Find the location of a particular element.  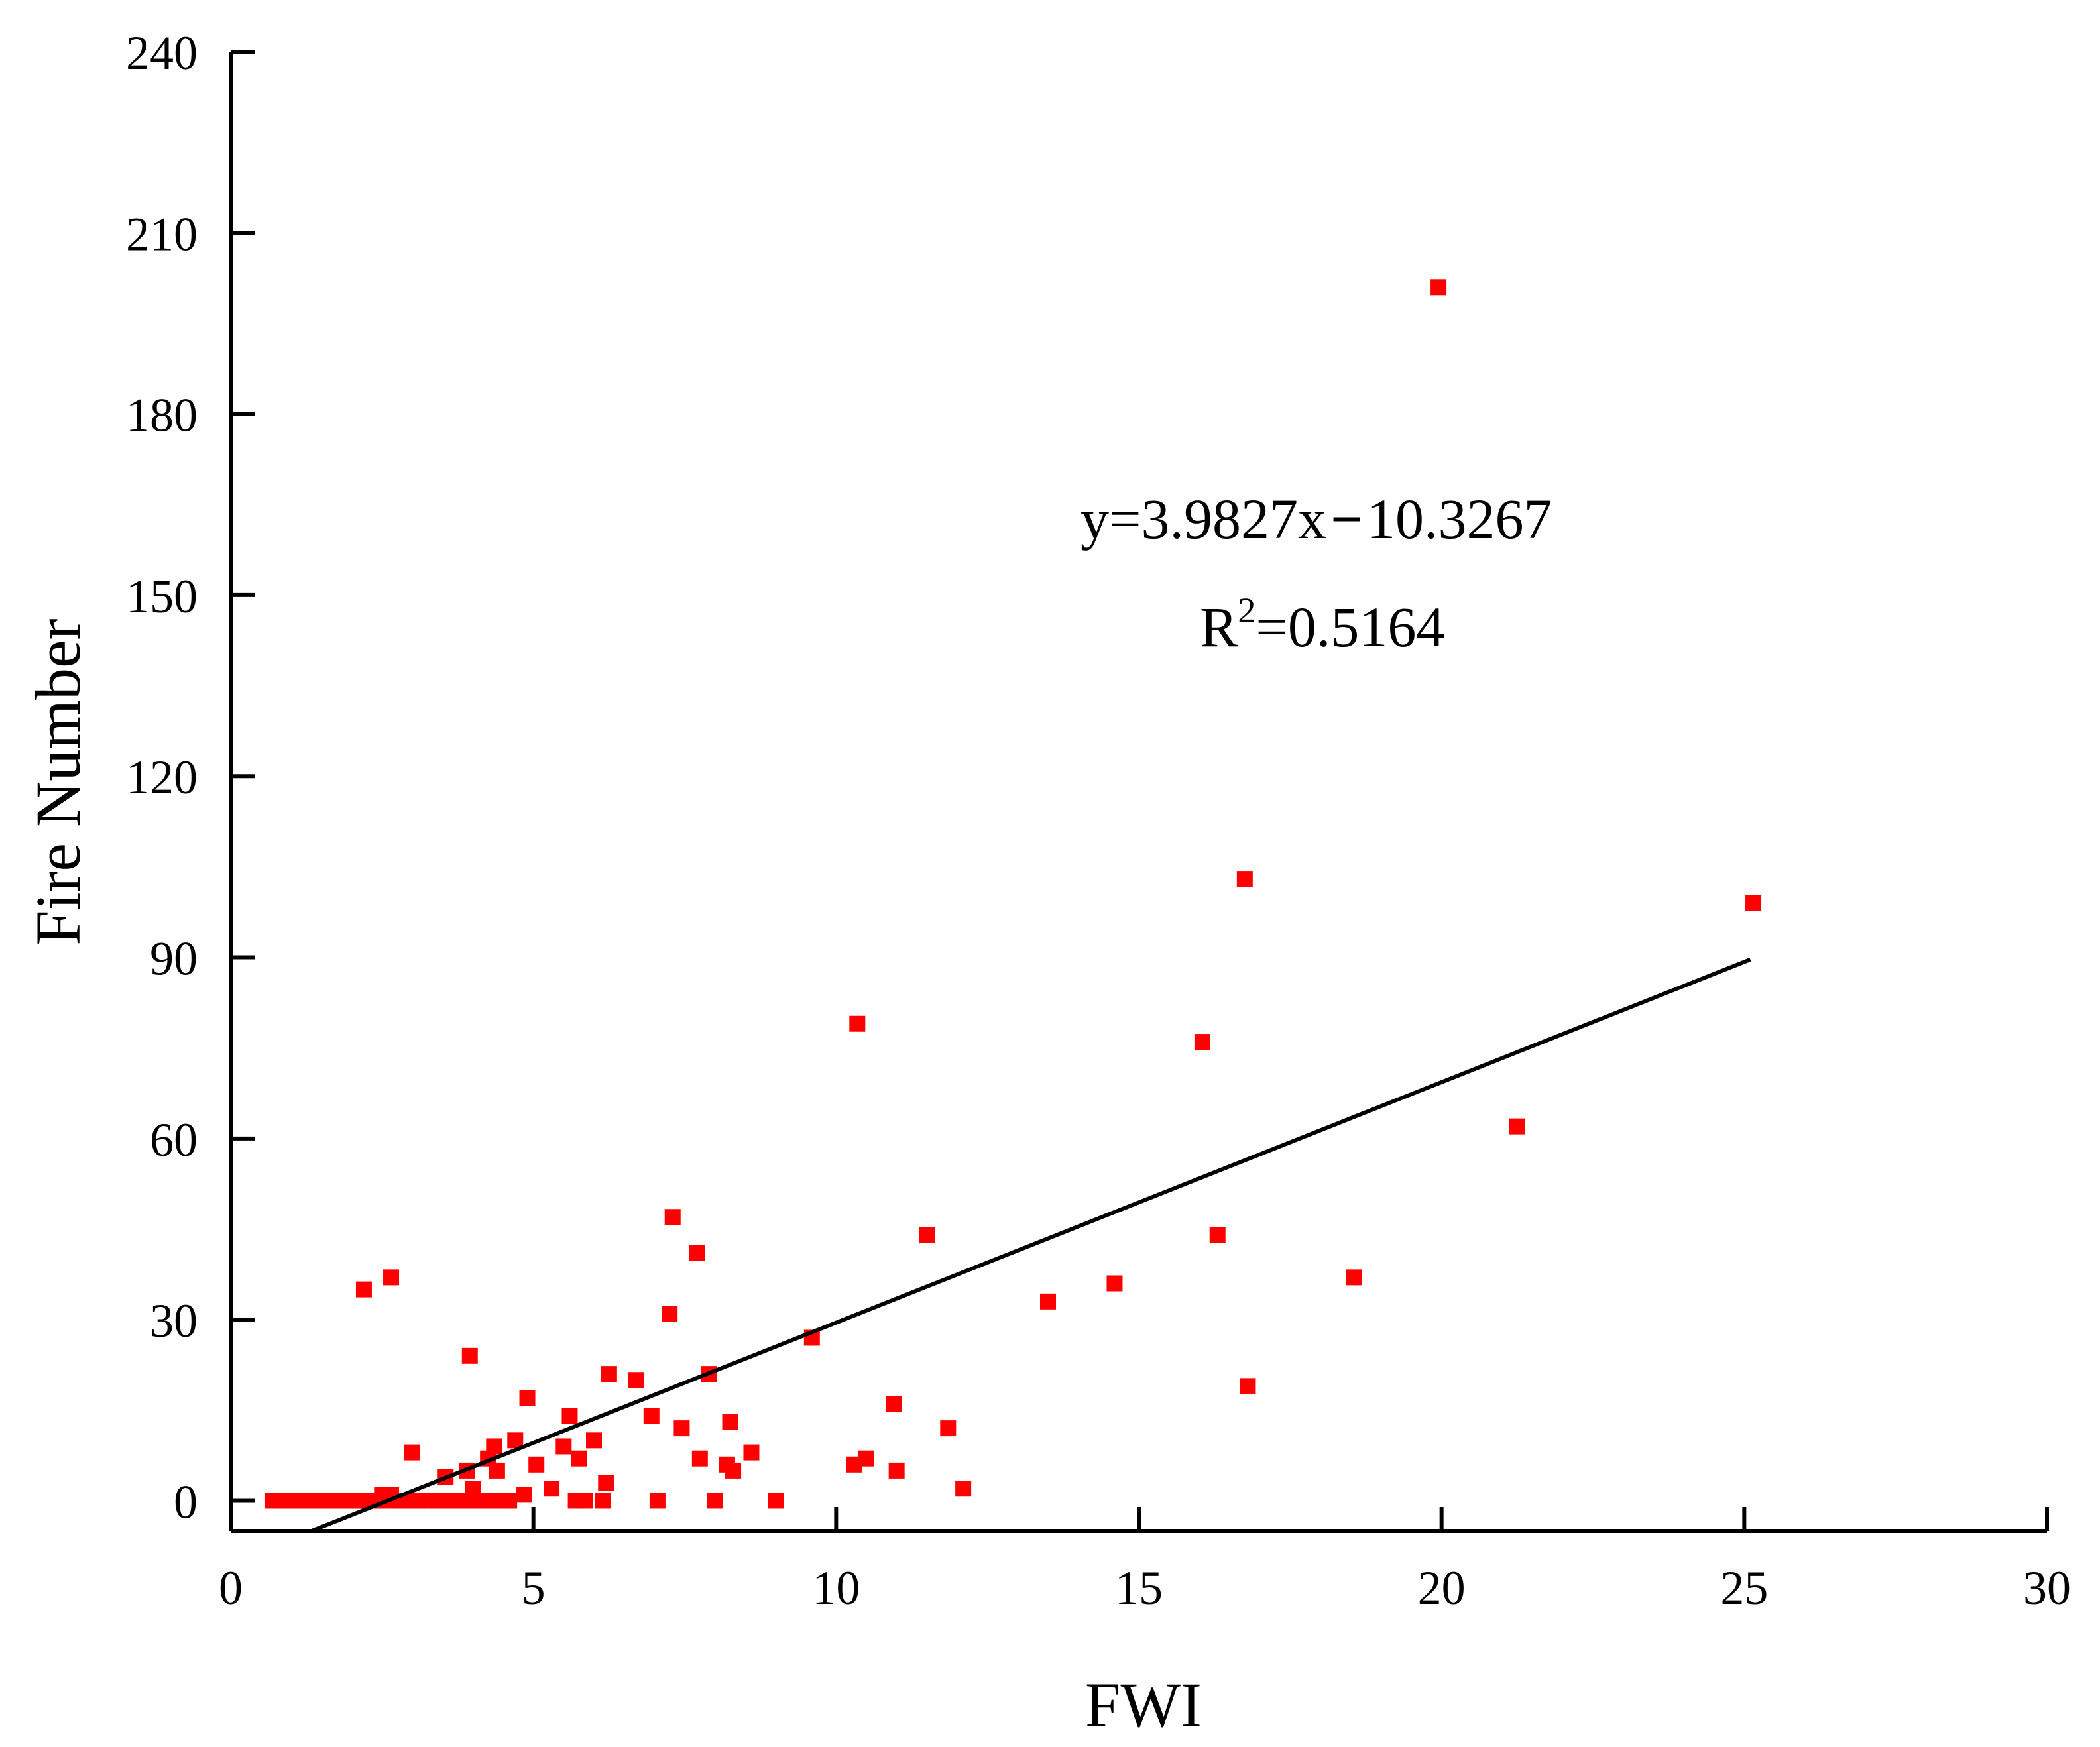

r2-exponent: 2 is located at coordinates (1246, 610).